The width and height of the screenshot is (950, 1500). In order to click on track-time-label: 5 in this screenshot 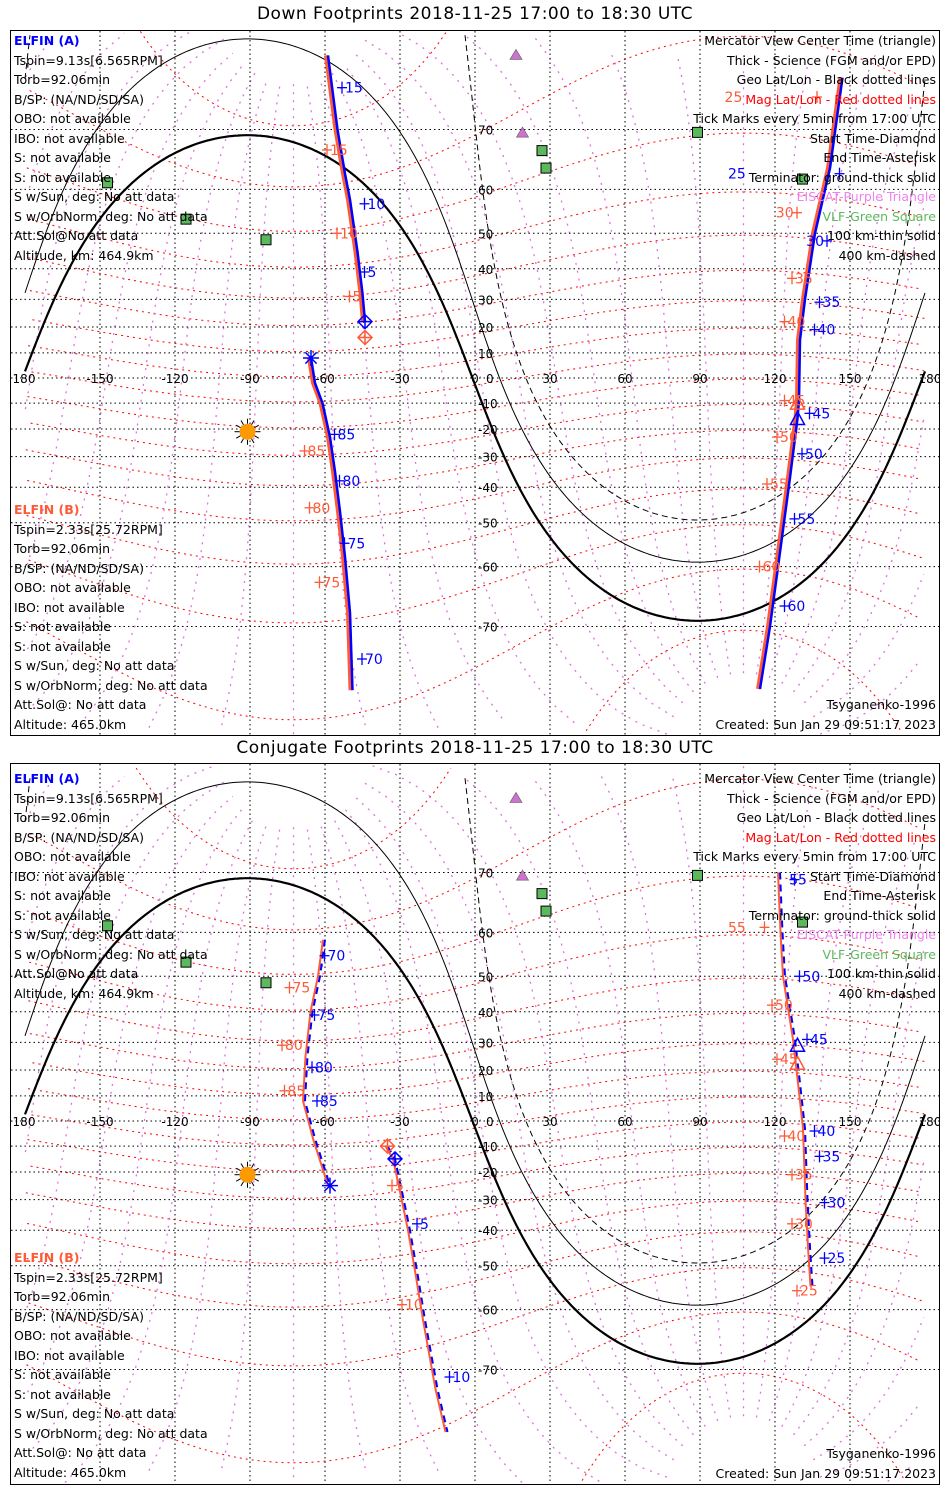, I will do `click(399, 1187)`.